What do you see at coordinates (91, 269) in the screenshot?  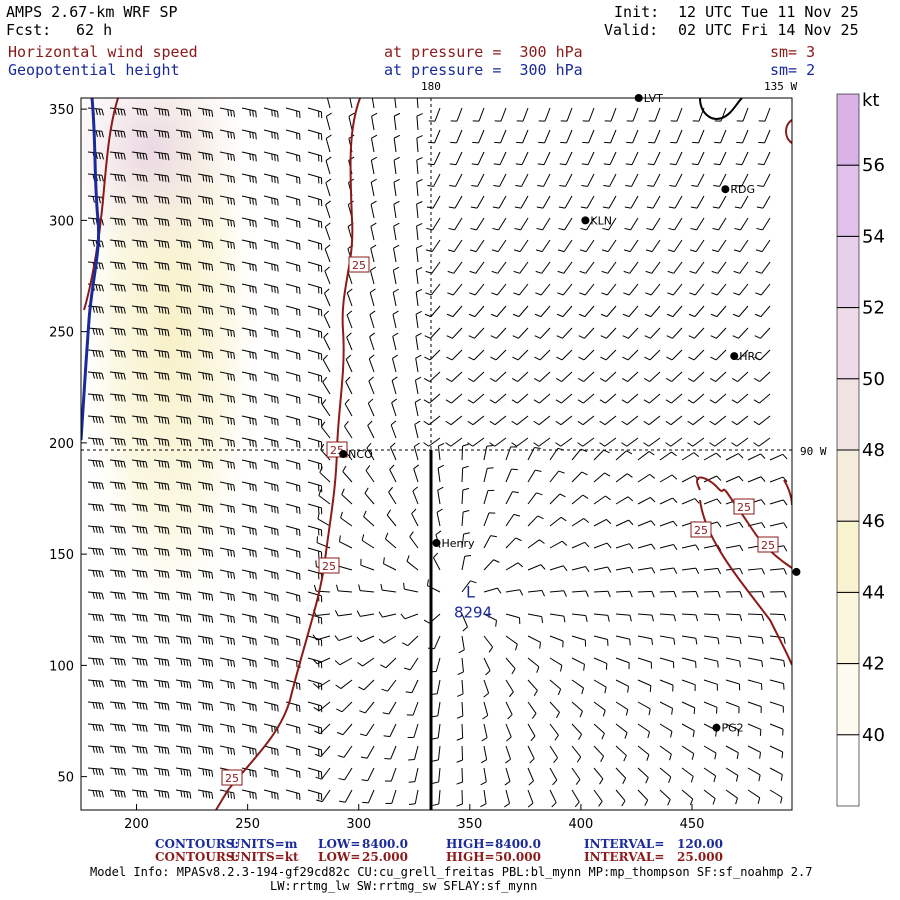 I see `height-contour-west` at bounding box center [91, 269].